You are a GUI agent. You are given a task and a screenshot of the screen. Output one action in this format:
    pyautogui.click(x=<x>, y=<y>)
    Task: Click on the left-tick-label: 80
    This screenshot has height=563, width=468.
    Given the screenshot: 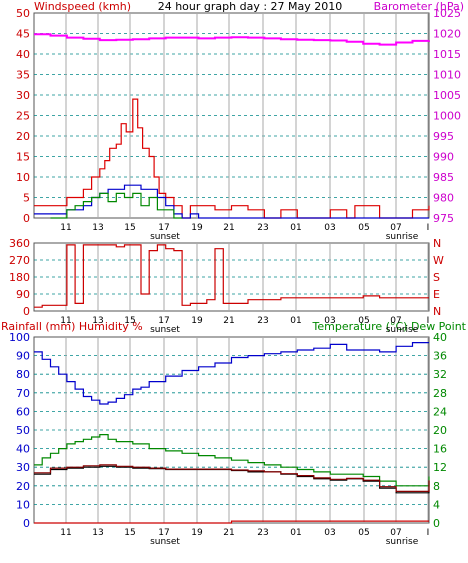 What is the action you would take?
    pyautogui.click(x=23, y=374)
    